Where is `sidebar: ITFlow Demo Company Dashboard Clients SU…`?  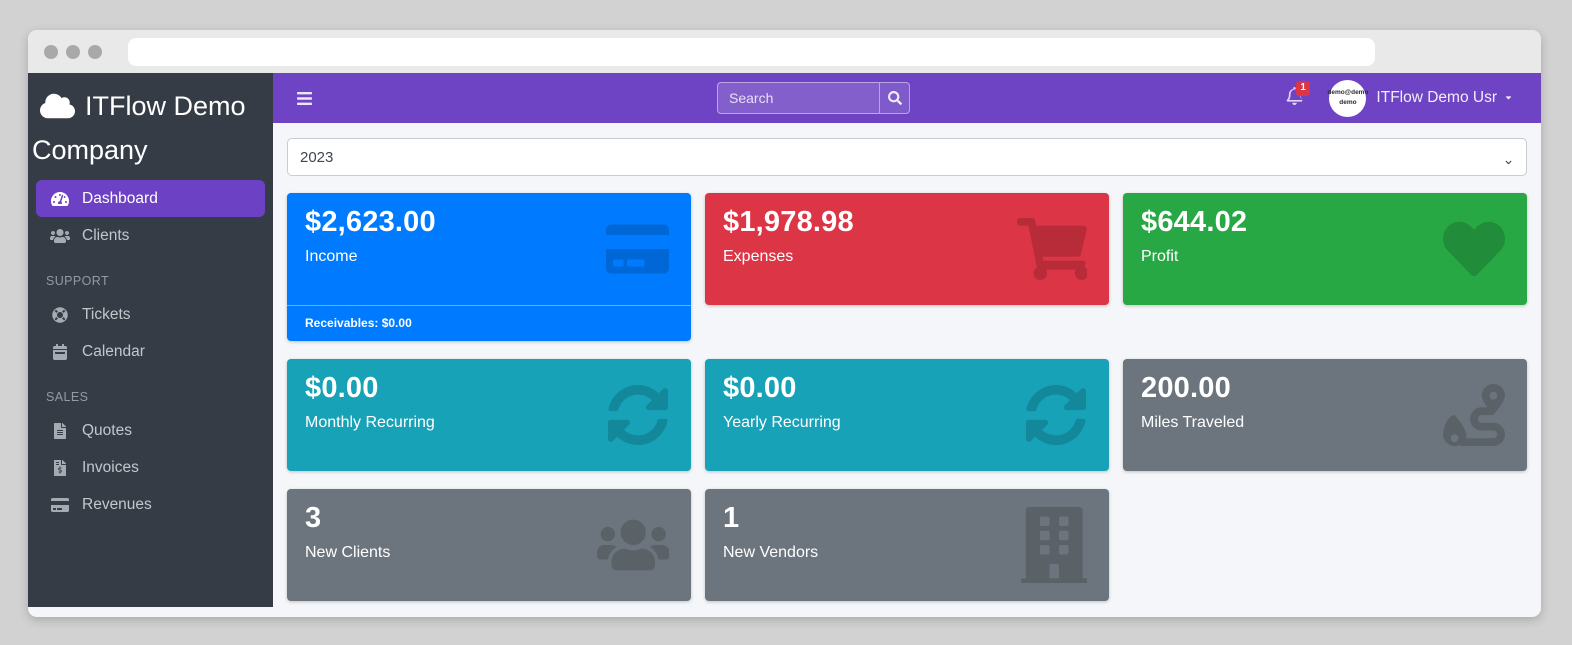 sidebar: ITFlow Demo Company Dashboard Clients SU… is located at coordinates (150, 340).